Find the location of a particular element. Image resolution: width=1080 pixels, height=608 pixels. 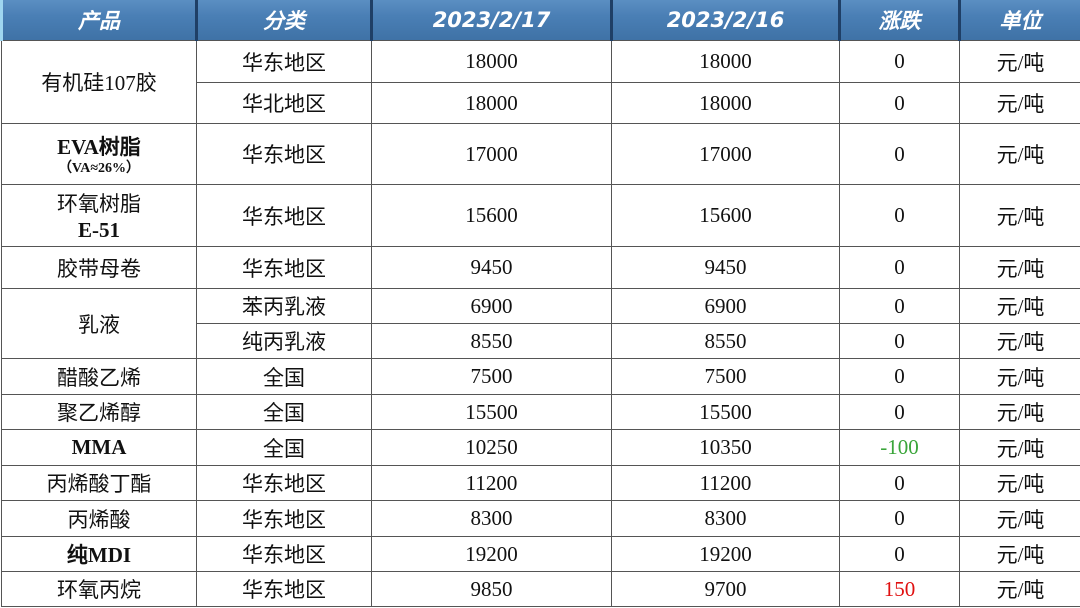

price-2023-2-16: 15500 is located at coordinates (725, 412).